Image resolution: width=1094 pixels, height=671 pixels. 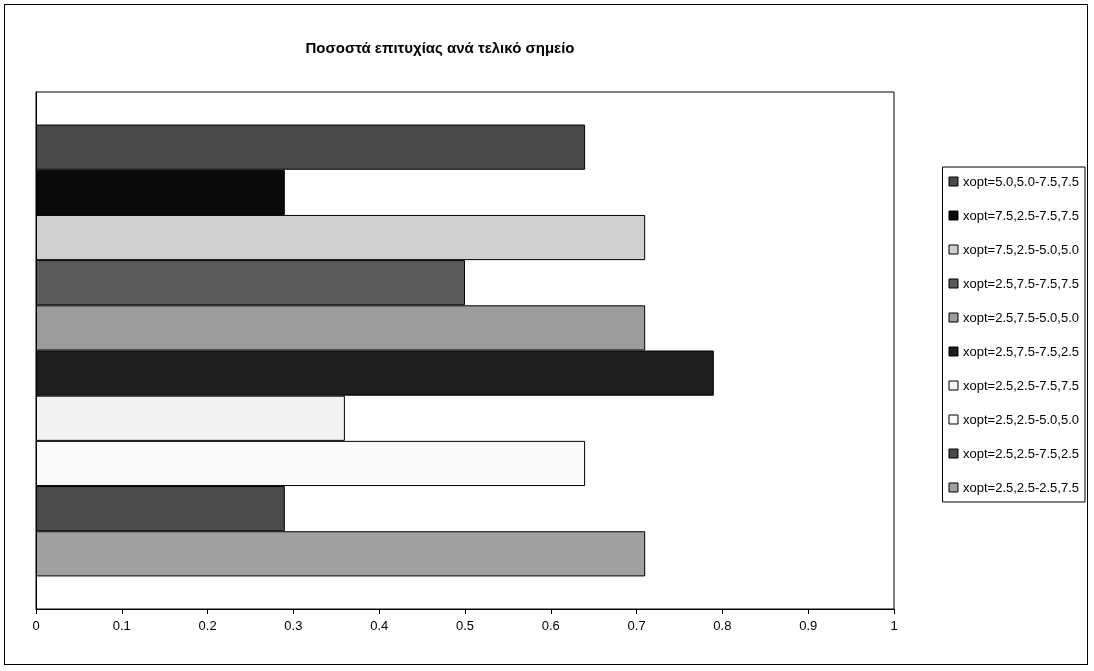 What do you see at coordinates (465, 625) in the screenshot?
I see `x-tick-label: 0.5` at bounding box center [465, 625].